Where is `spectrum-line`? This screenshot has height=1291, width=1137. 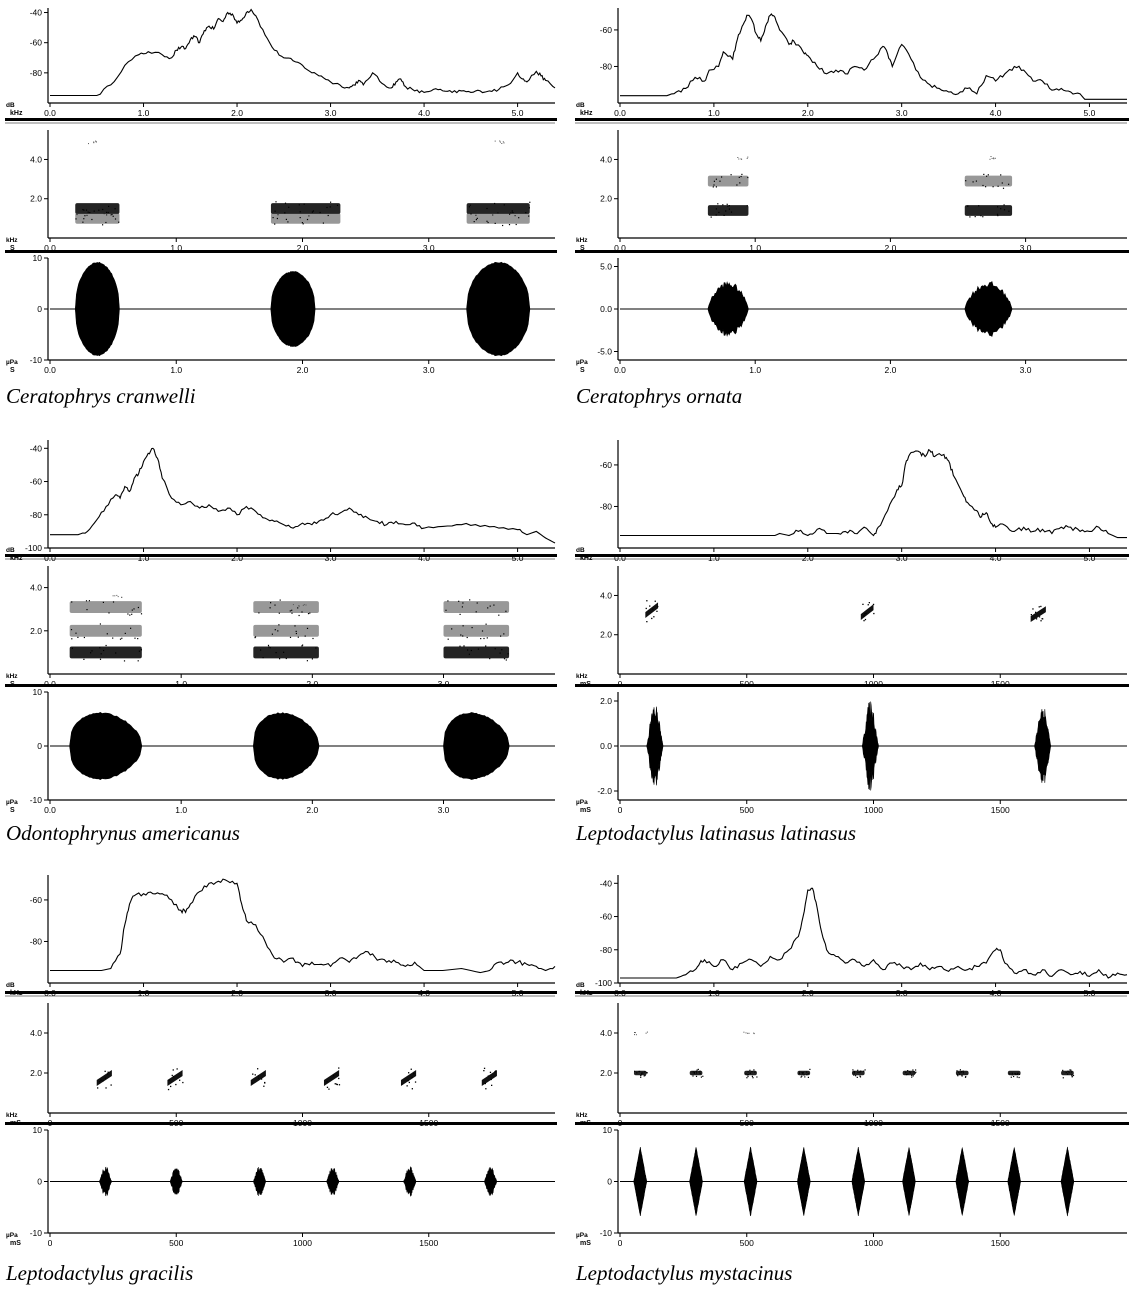 spectrum-line is located at coordinates (303, 495).